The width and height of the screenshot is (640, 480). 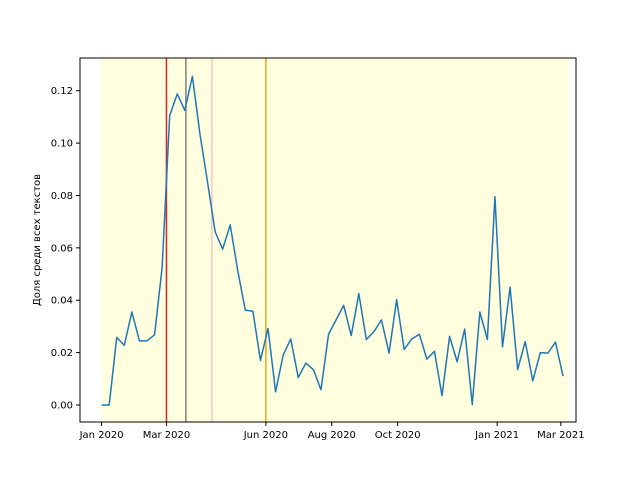 What do you see at coordinates (561, 435) in the screenshot?
I see `x-tick-label: Mar 2021` at bounding box center [561, 435].